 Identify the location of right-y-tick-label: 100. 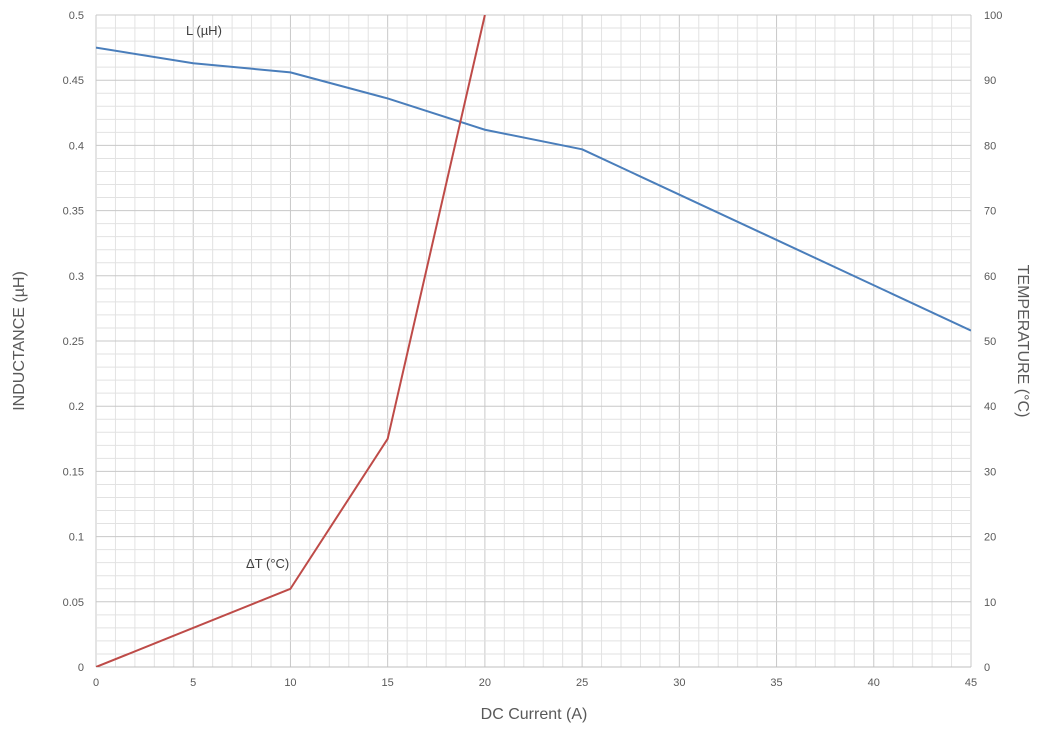
(993, 16).